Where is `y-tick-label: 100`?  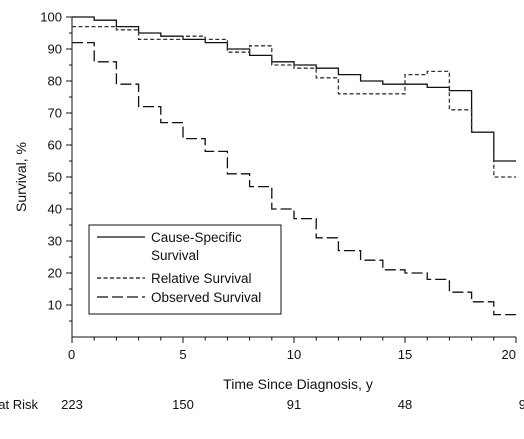 y-tick-label: 100 is located at coordinates (51, 17).